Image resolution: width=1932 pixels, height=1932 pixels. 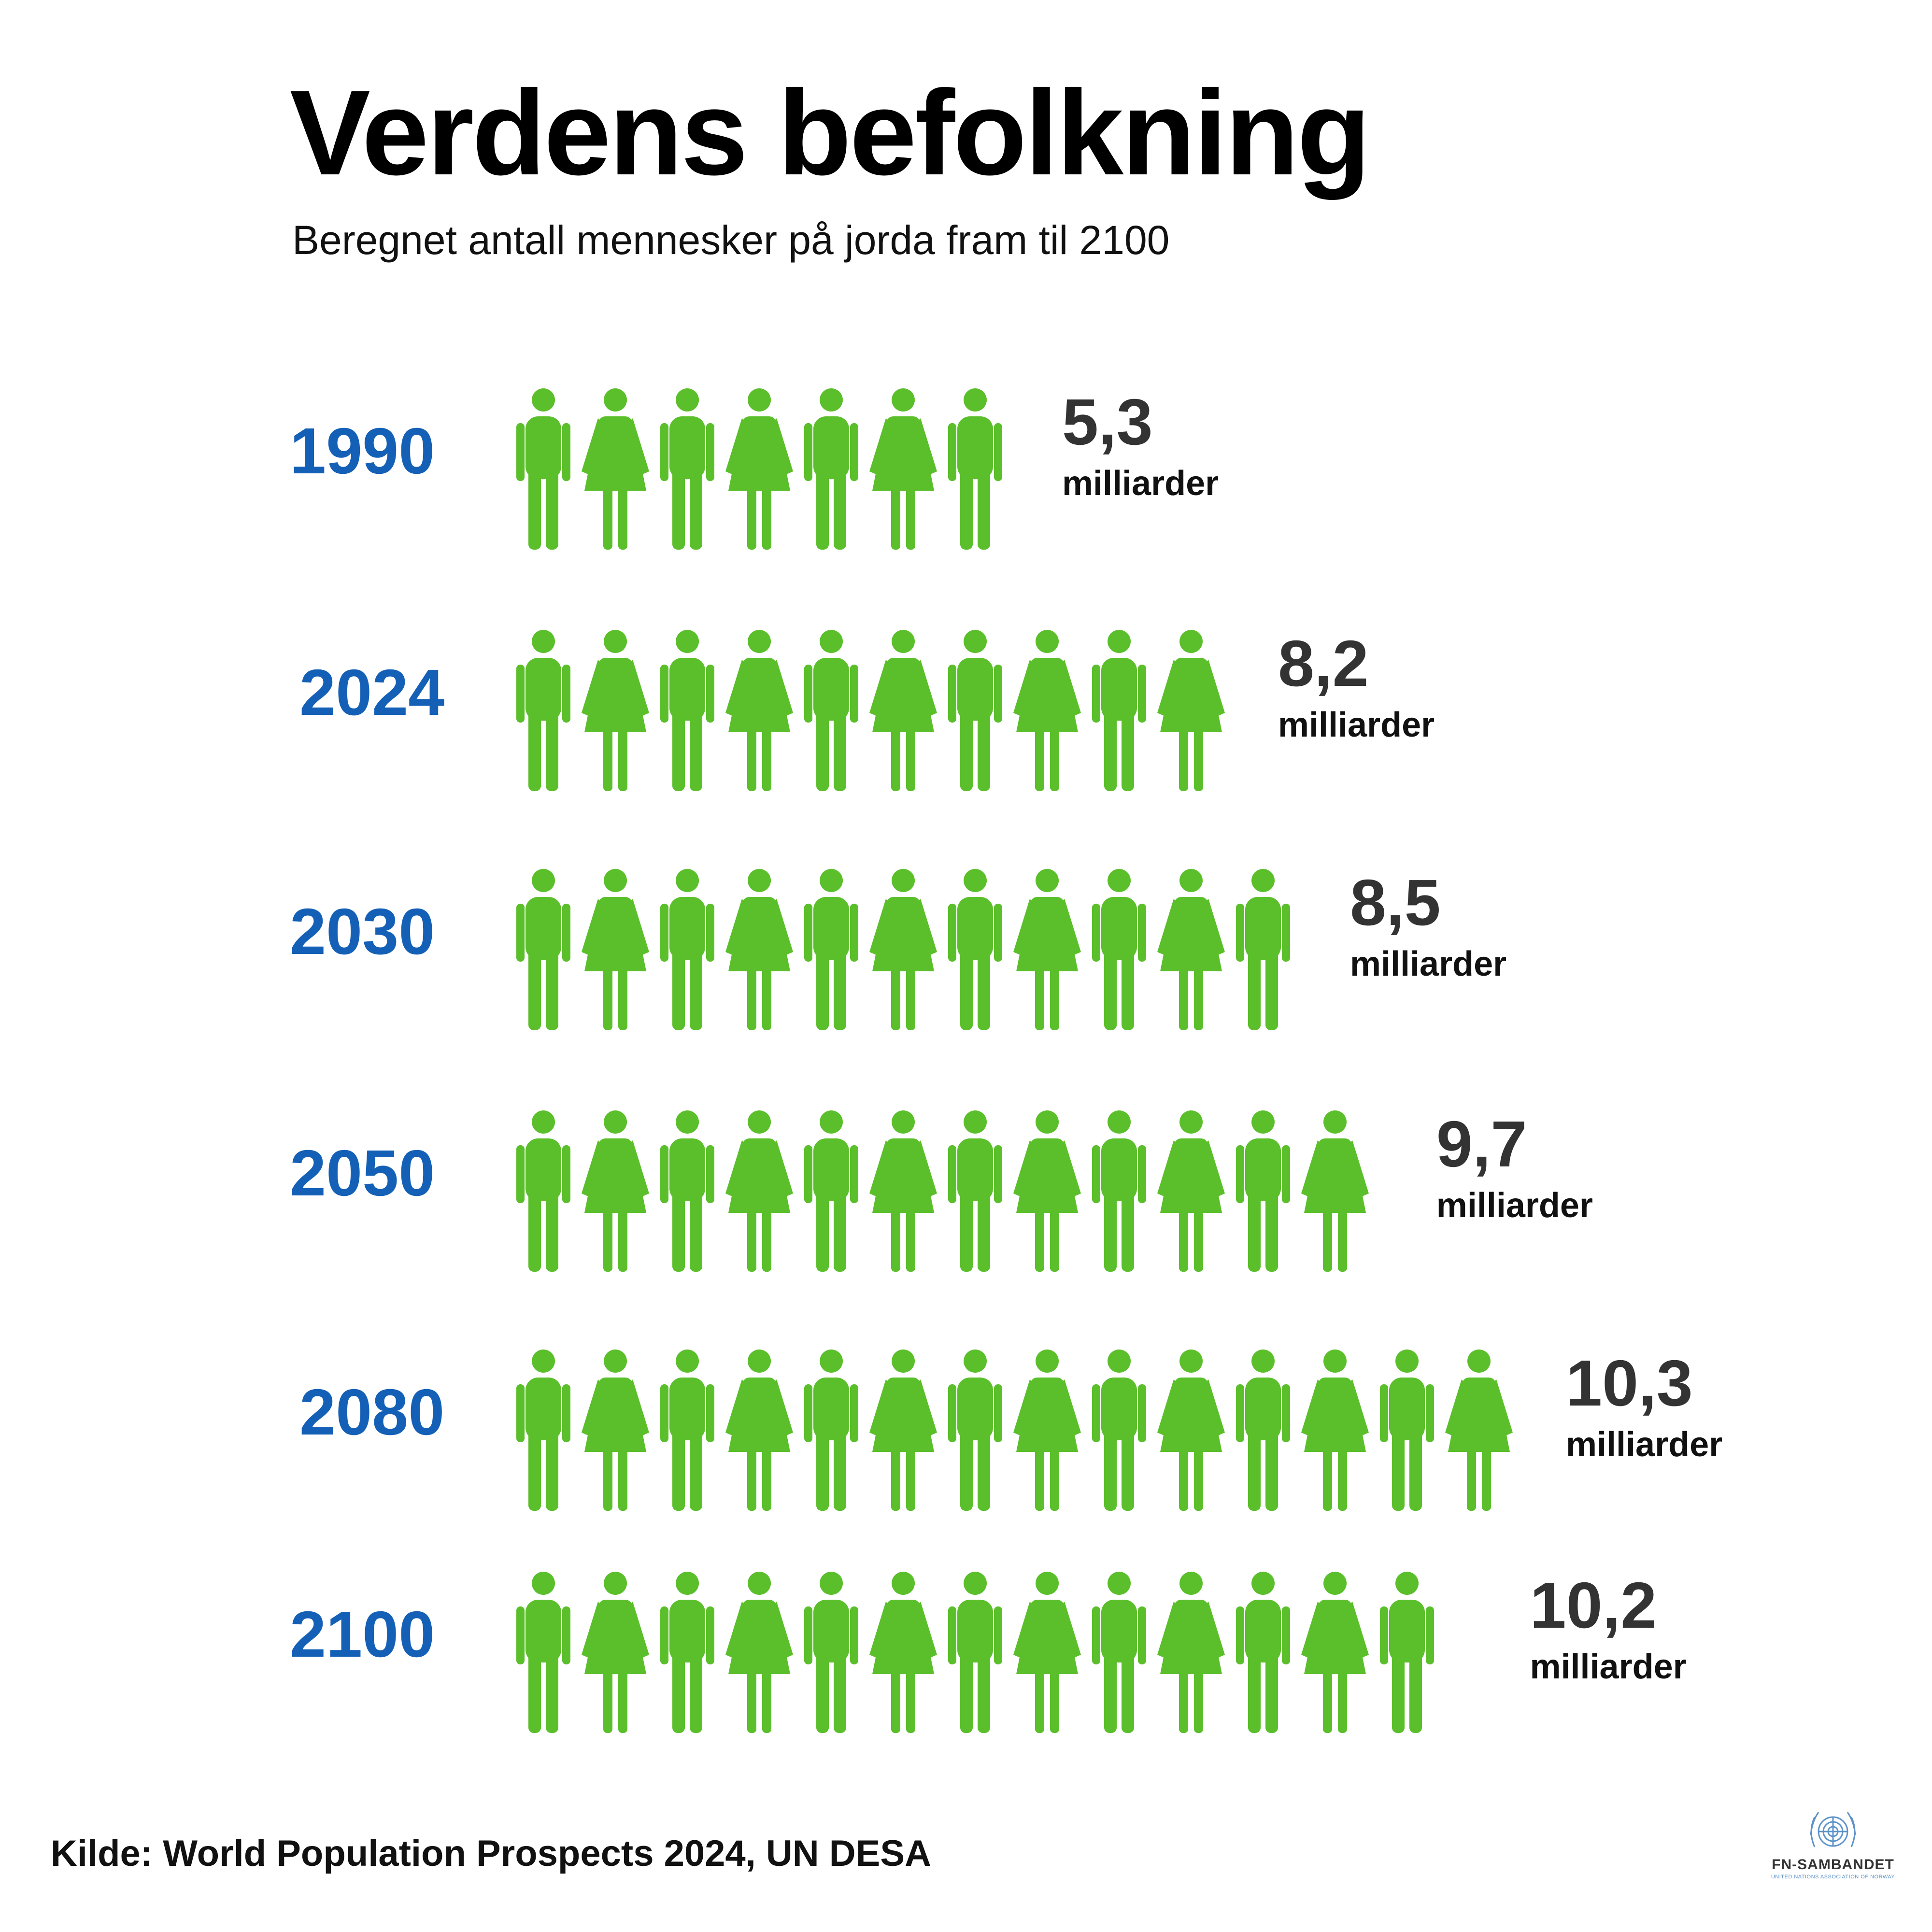 I want to click on logo-name: FN-SAMBANDET, so click(x=1833, y=1865).